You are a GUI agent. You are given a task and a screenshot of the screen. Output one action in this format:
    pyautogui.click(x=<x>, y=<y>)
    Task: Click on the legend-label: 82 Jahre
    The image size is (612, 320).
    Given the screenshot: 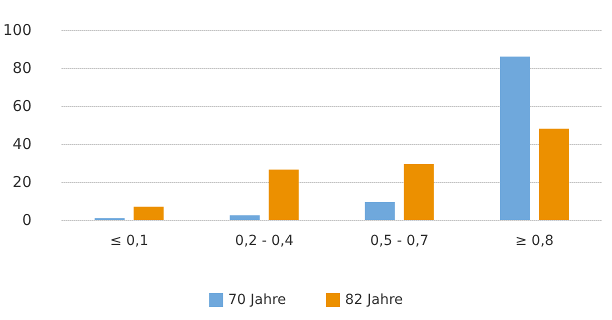 What is the action you would take?
    pyautogui.click(x=374, y=300)
    